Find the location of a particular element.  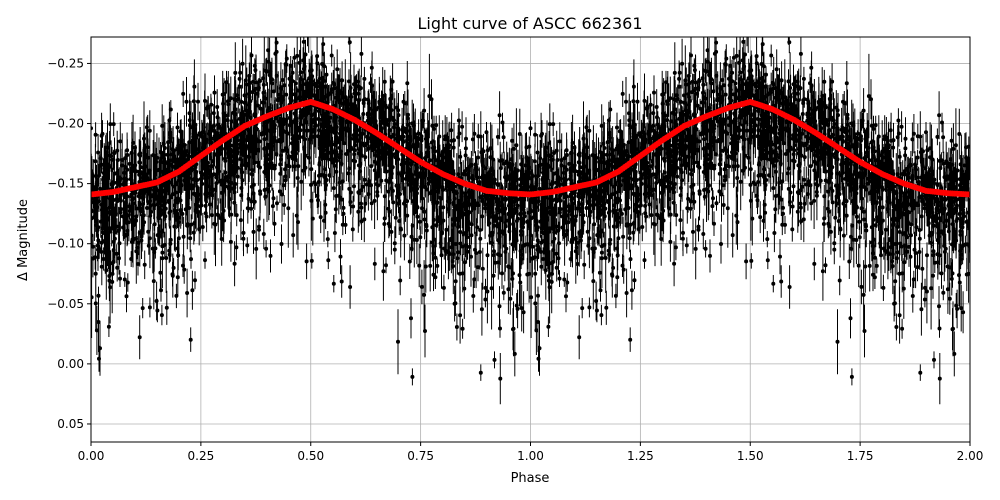

y-tick-label: −0.10 is located at coordinates (65, 244).